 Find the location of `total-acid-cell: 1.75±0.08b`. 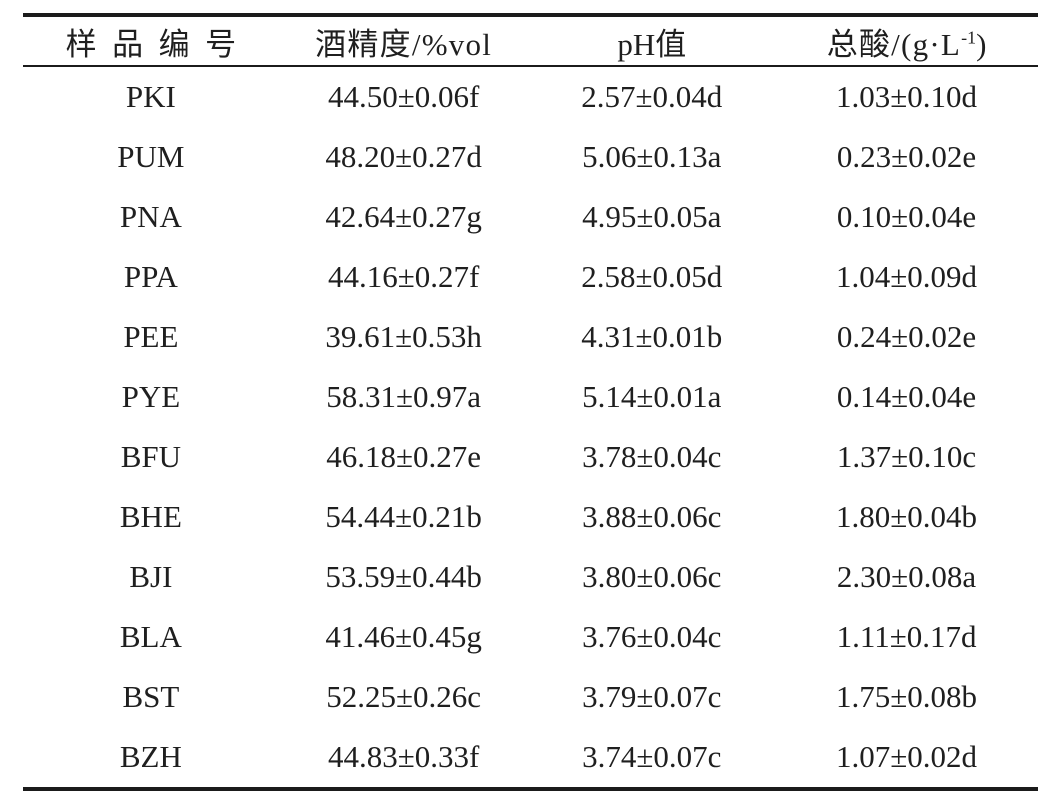

total-acid-cell: 1.75±0.08b is located at coordinates (907, 696).